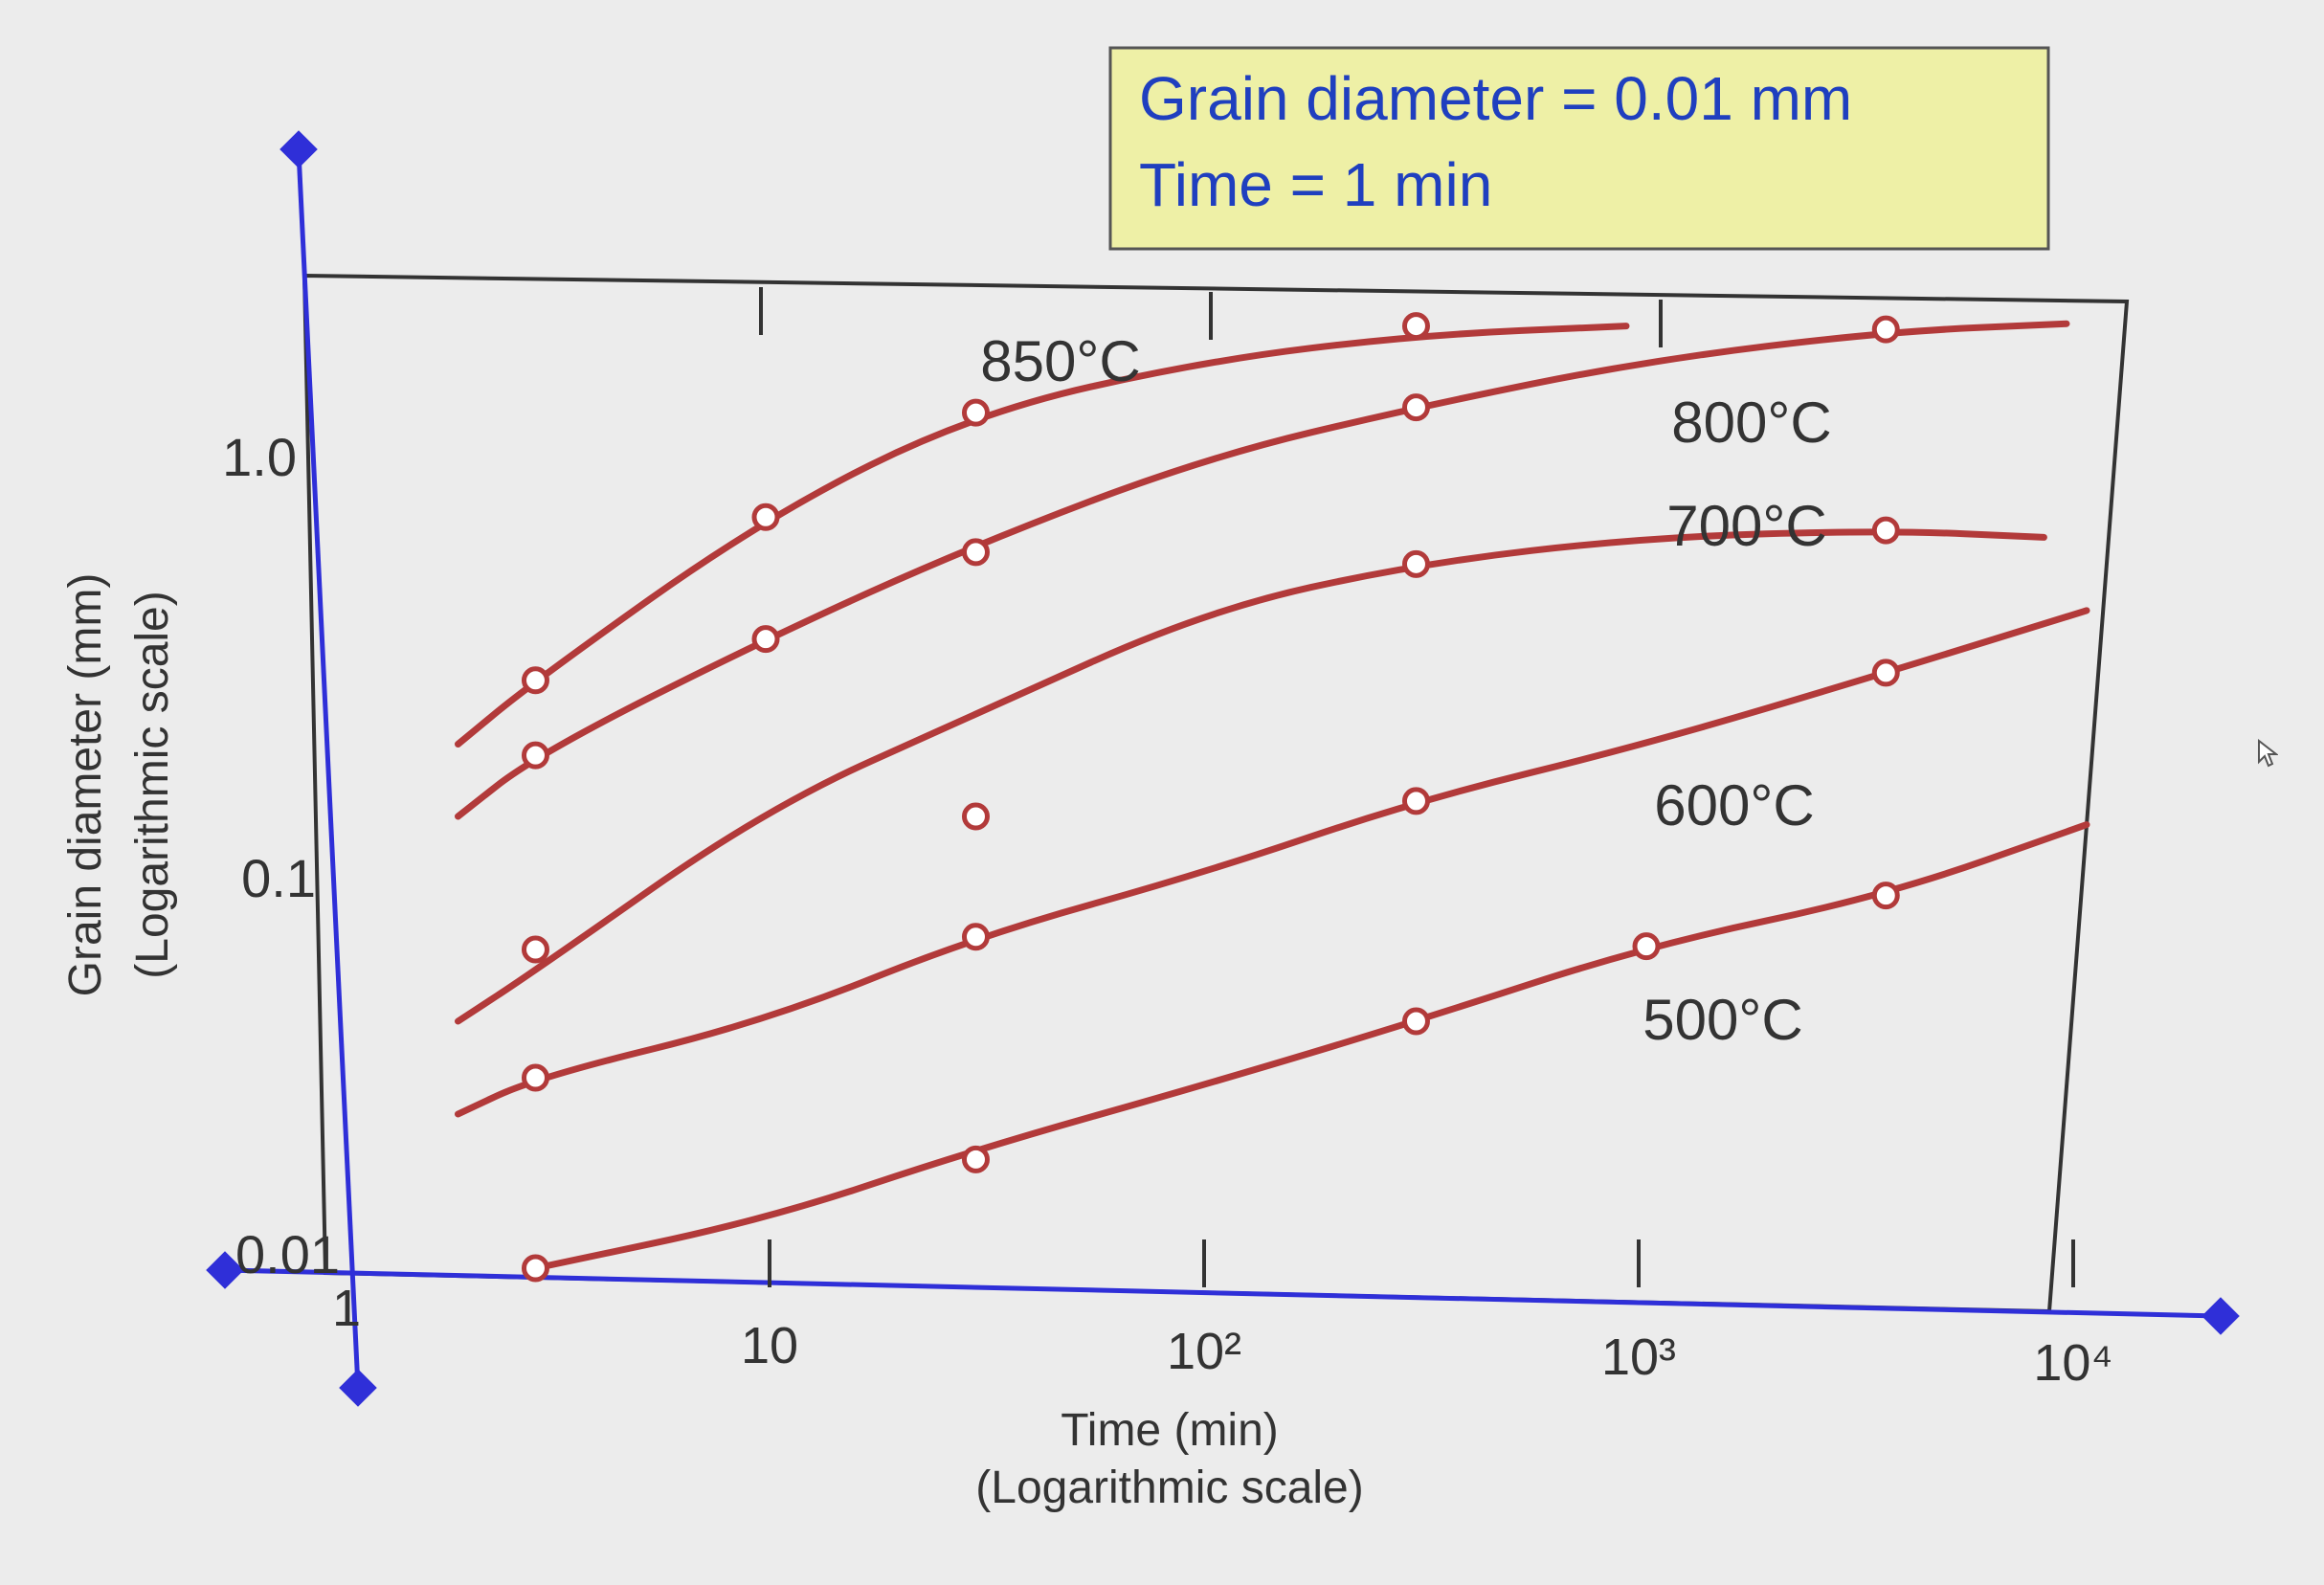 Image resolution: width=2324 pixels, height=1585 pixels. What do you see at coordinates (1223, 1293) in the screenshot?
I see `x-axis-line` at bounding box center [1223, 1293].